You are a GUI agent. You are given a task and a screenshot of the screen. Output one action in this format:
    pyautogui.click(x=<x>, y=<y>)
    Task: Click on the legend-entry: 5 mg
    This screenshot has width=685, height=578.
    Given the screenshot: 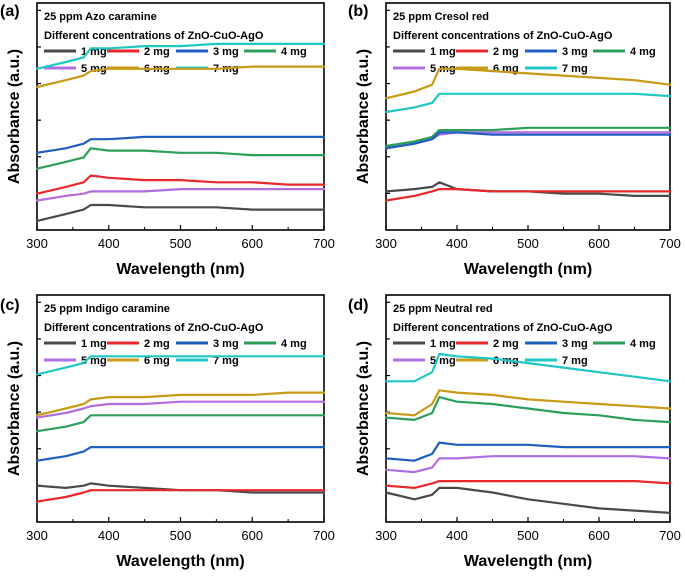 What is the action you would take?
    pyautogui.click(x=424, y=361)
    